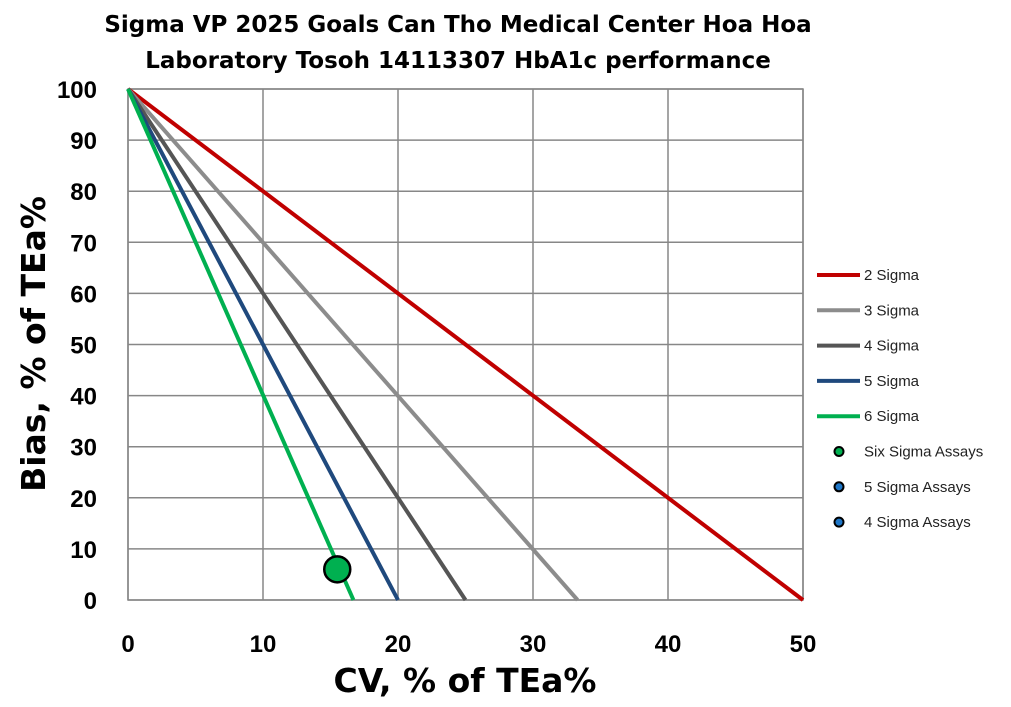  I want to click on x-tick-label: 20, so click(398, 644).